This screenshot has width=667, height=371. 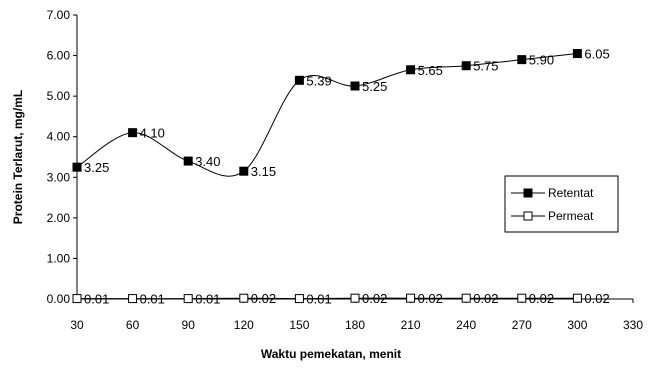 I want to click on series-permeat: 0.01 0.01 0.01 0.02 0.01 0.02 0.02 0.02 0.02 0.02, so click(x=341, y=299).